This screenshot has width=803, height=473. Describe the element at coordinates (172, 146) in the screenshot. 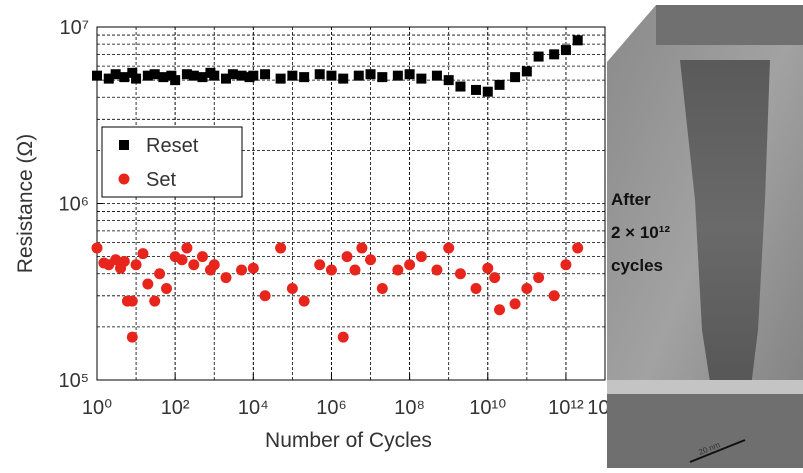

I see `legend-label: Reset` at that location.